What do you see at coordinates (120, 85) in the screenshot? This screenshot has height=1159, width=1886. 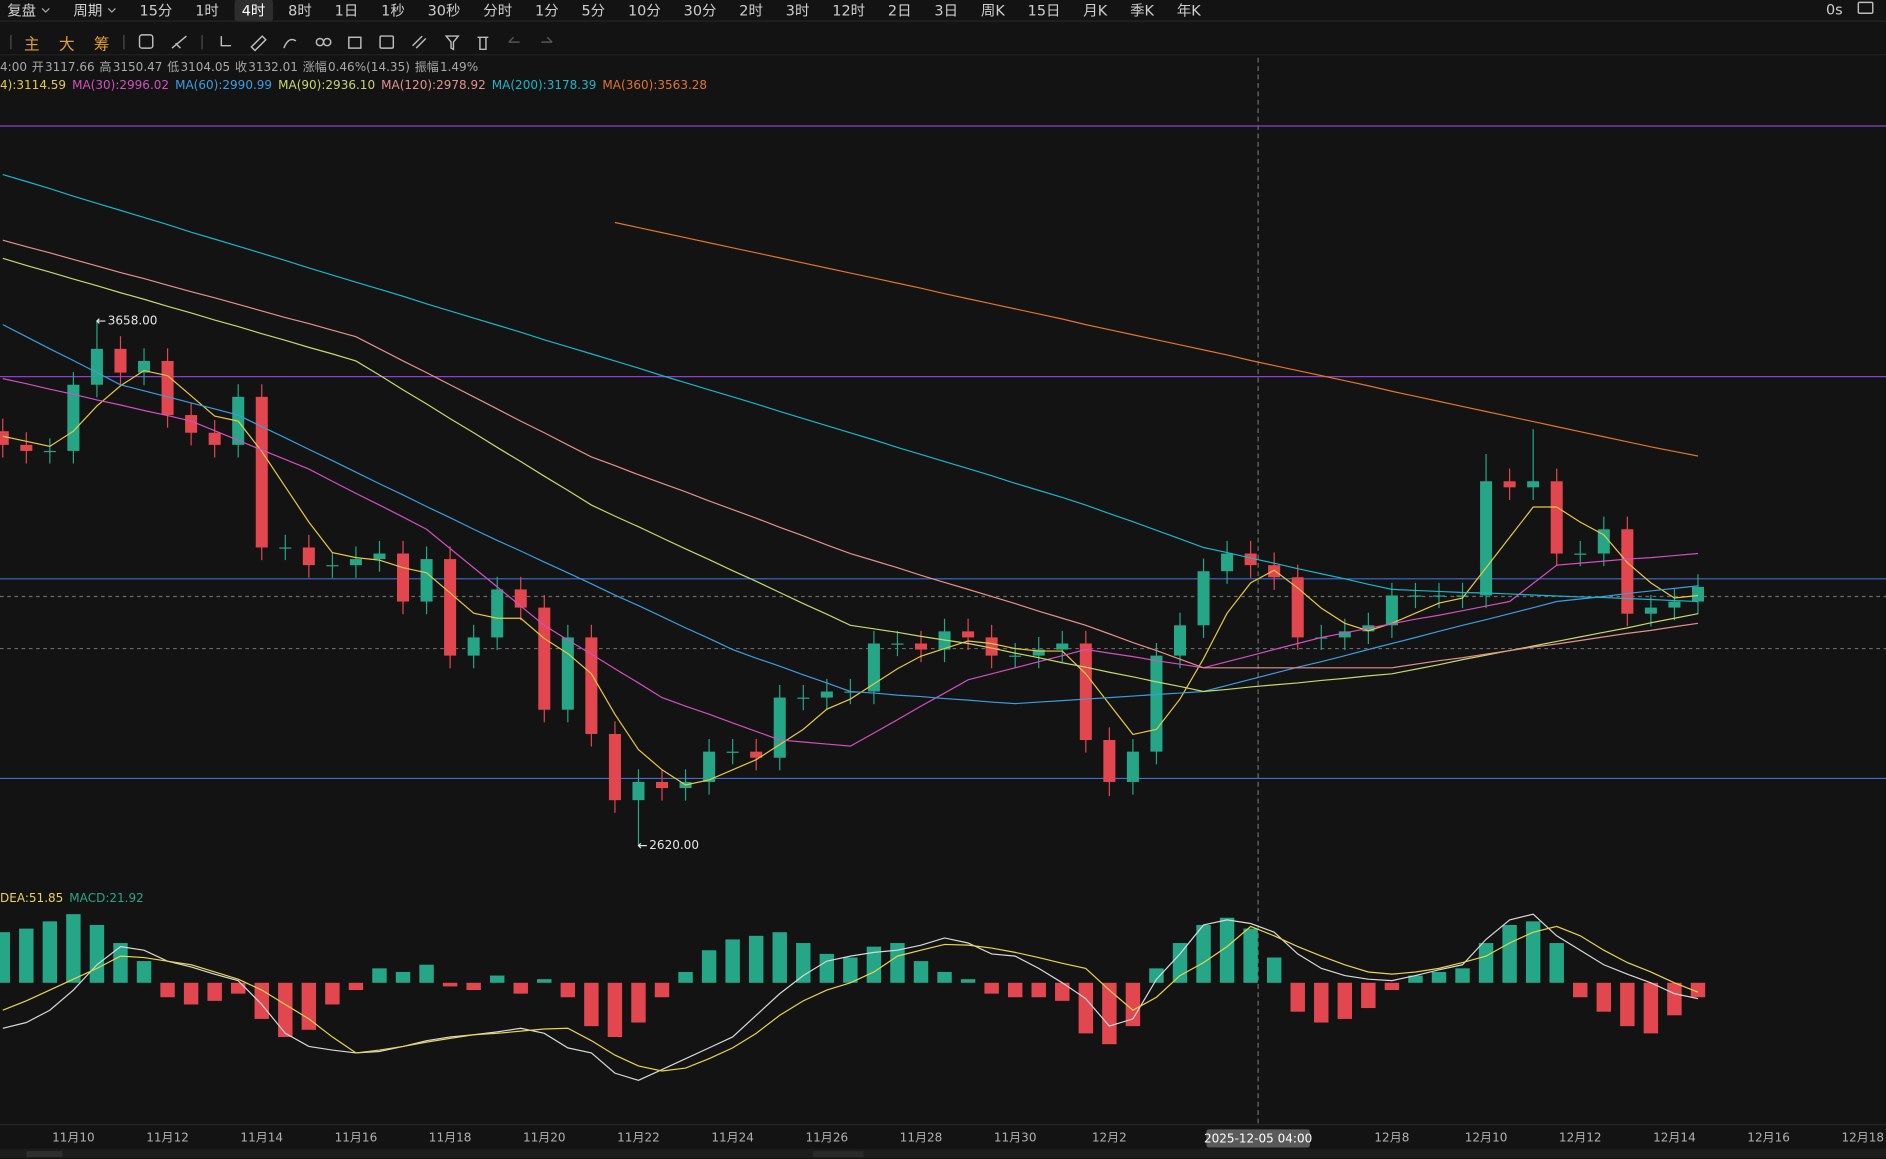 I see `legend-entry: MA(30):2996.02` at bounding box center [120, 85].